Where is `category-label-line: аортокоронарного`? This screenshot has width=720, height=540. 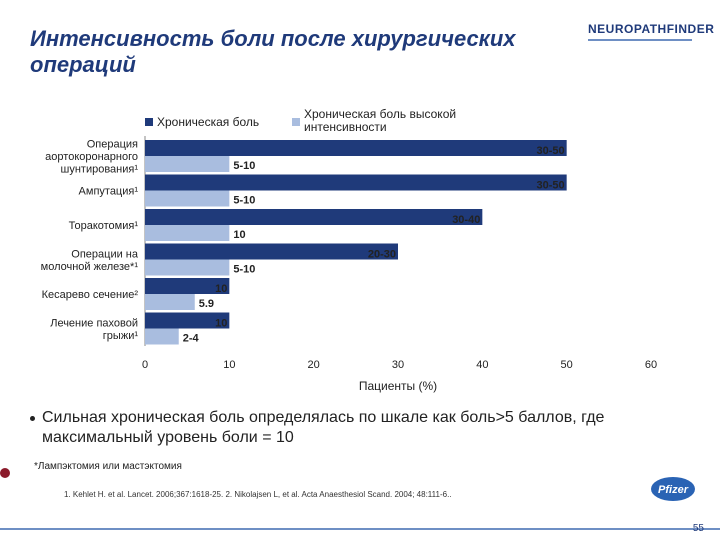
category-label-line: аортокоронарного is located at coordinates (91, 157).